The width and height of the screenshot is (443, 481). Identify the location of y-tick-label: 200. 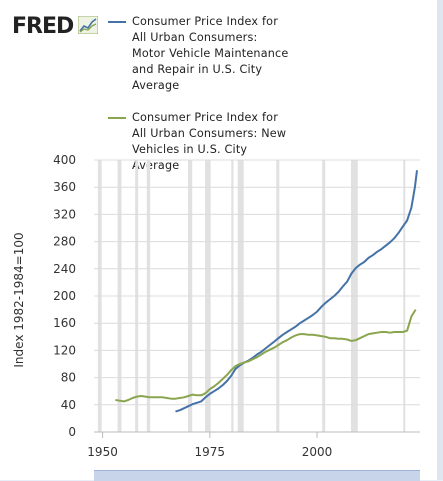
(64, 296).